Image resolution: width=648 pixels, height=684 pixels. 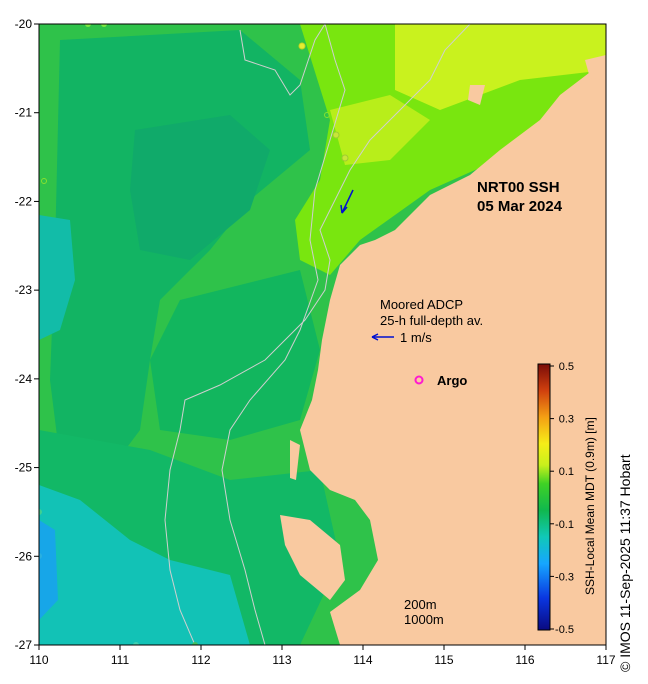 I want to click on scale-arrow-label: 1 m/s, so click(x=416, y=337).